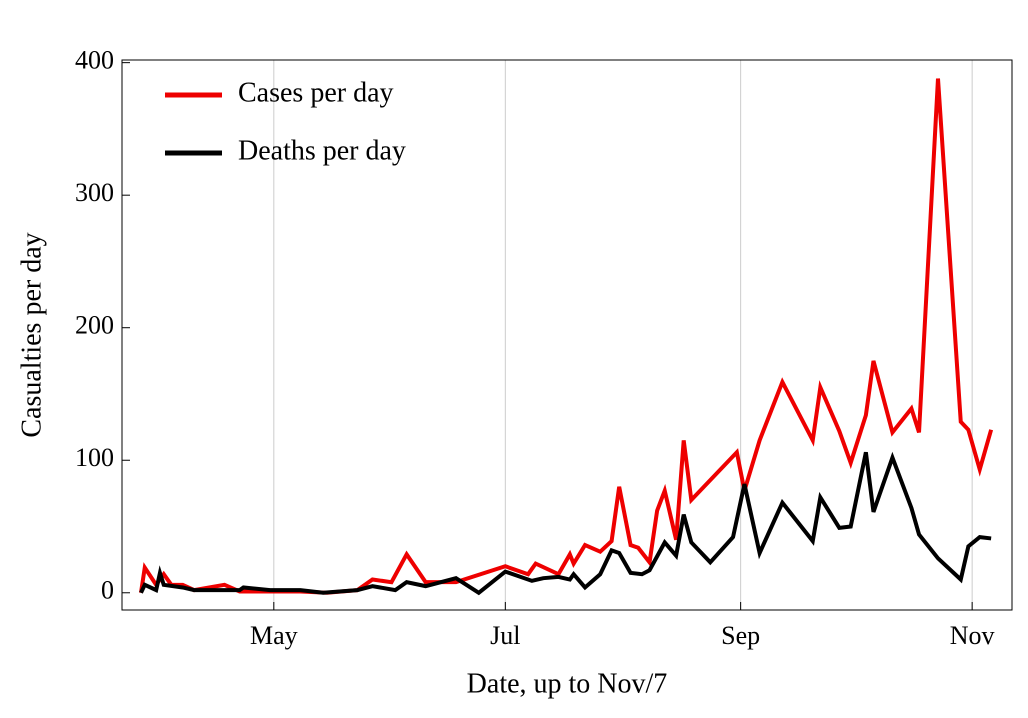 The image size is (1028, 718). Describe the element at coordinates (316, 92) in the screenshot. I see `legend-label: Cases per day` at that location.